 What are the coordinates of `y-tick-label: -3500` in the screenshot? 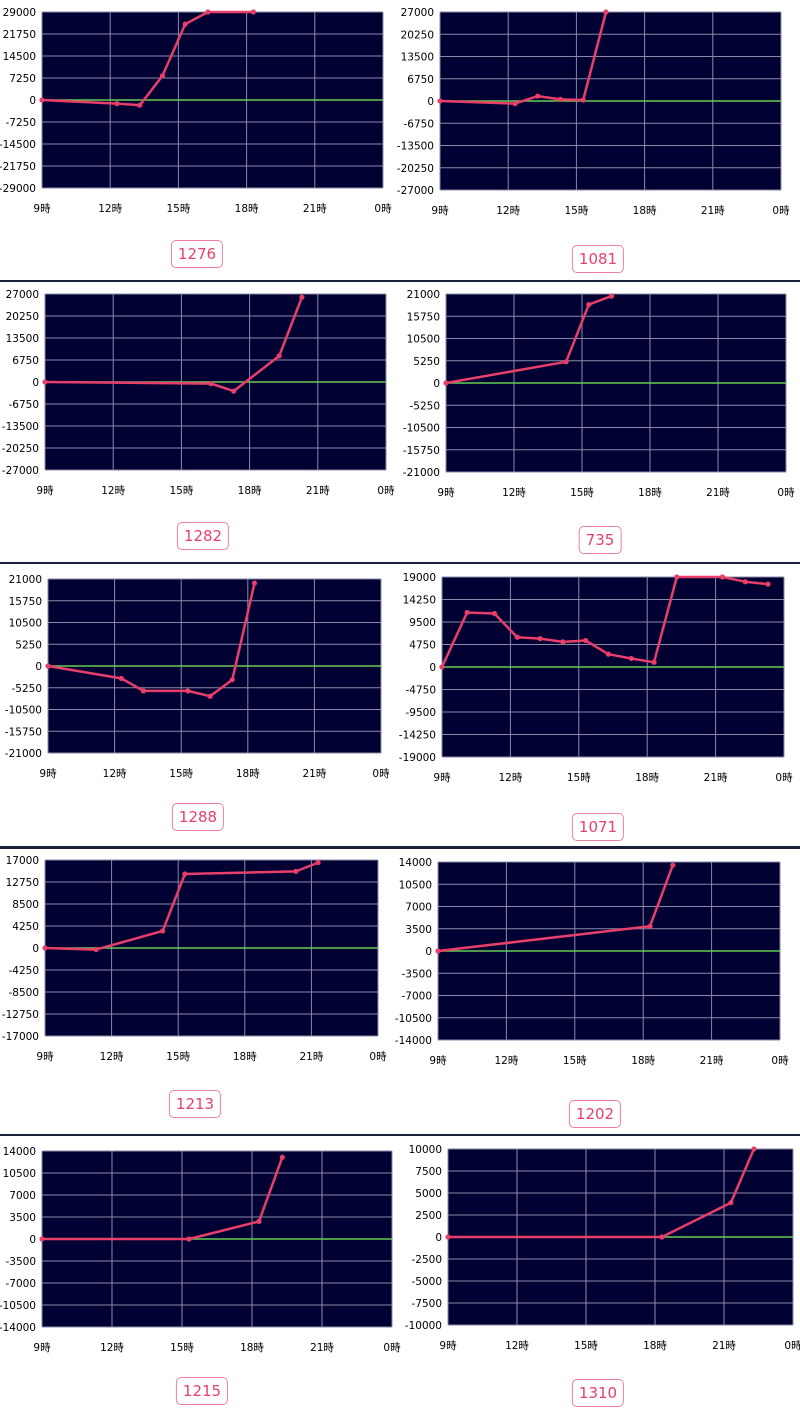 It's located at (416, 974).